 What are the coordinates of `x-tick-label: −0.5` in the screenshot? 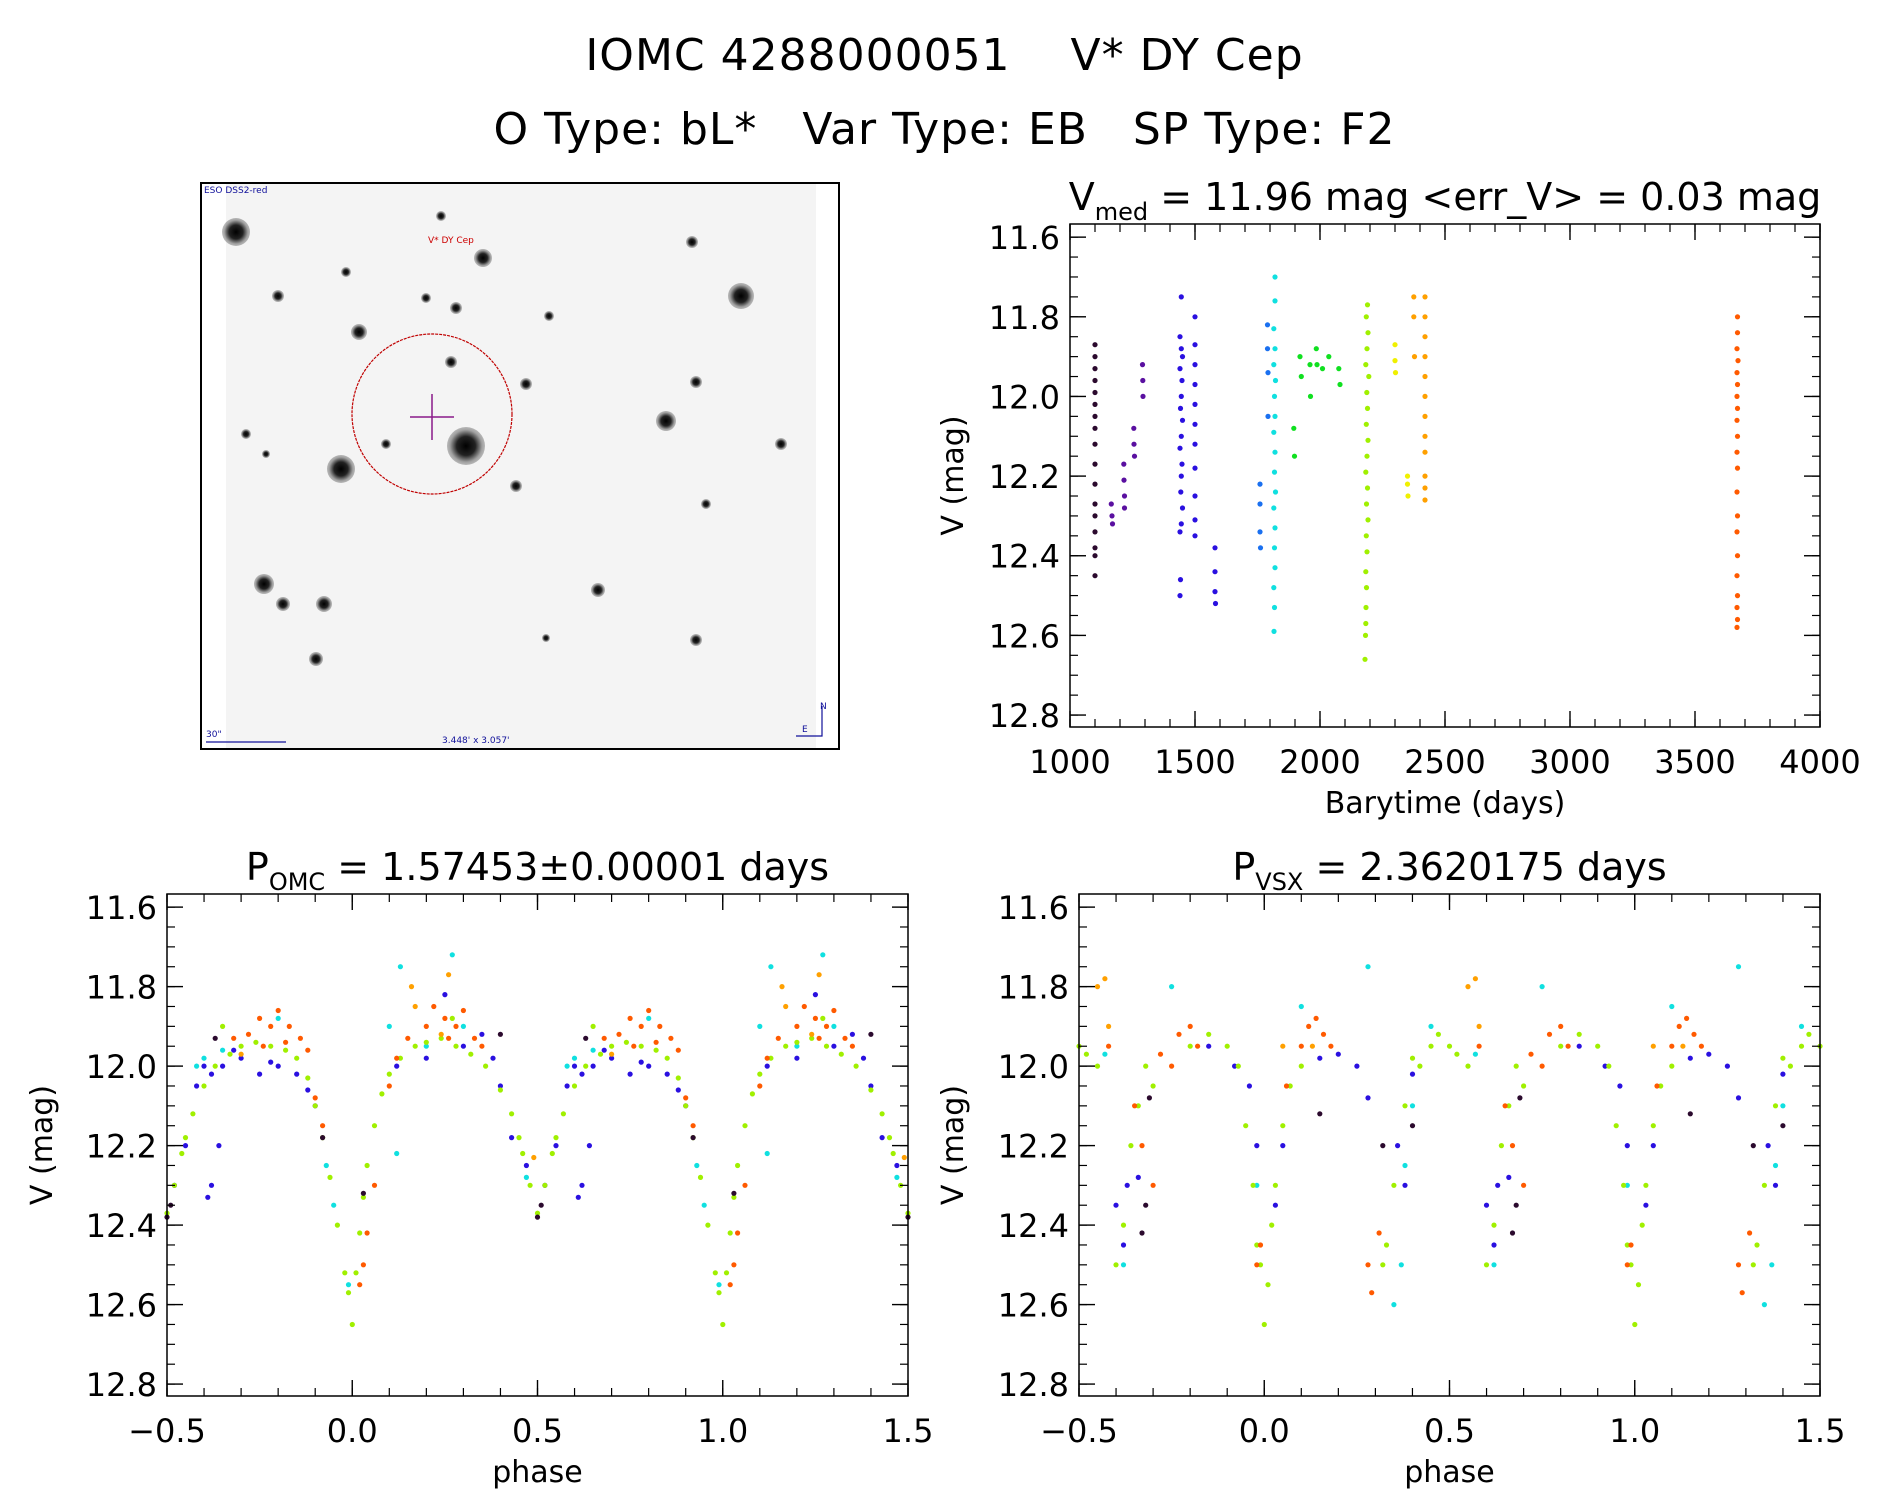 It's located at (167, 1431).